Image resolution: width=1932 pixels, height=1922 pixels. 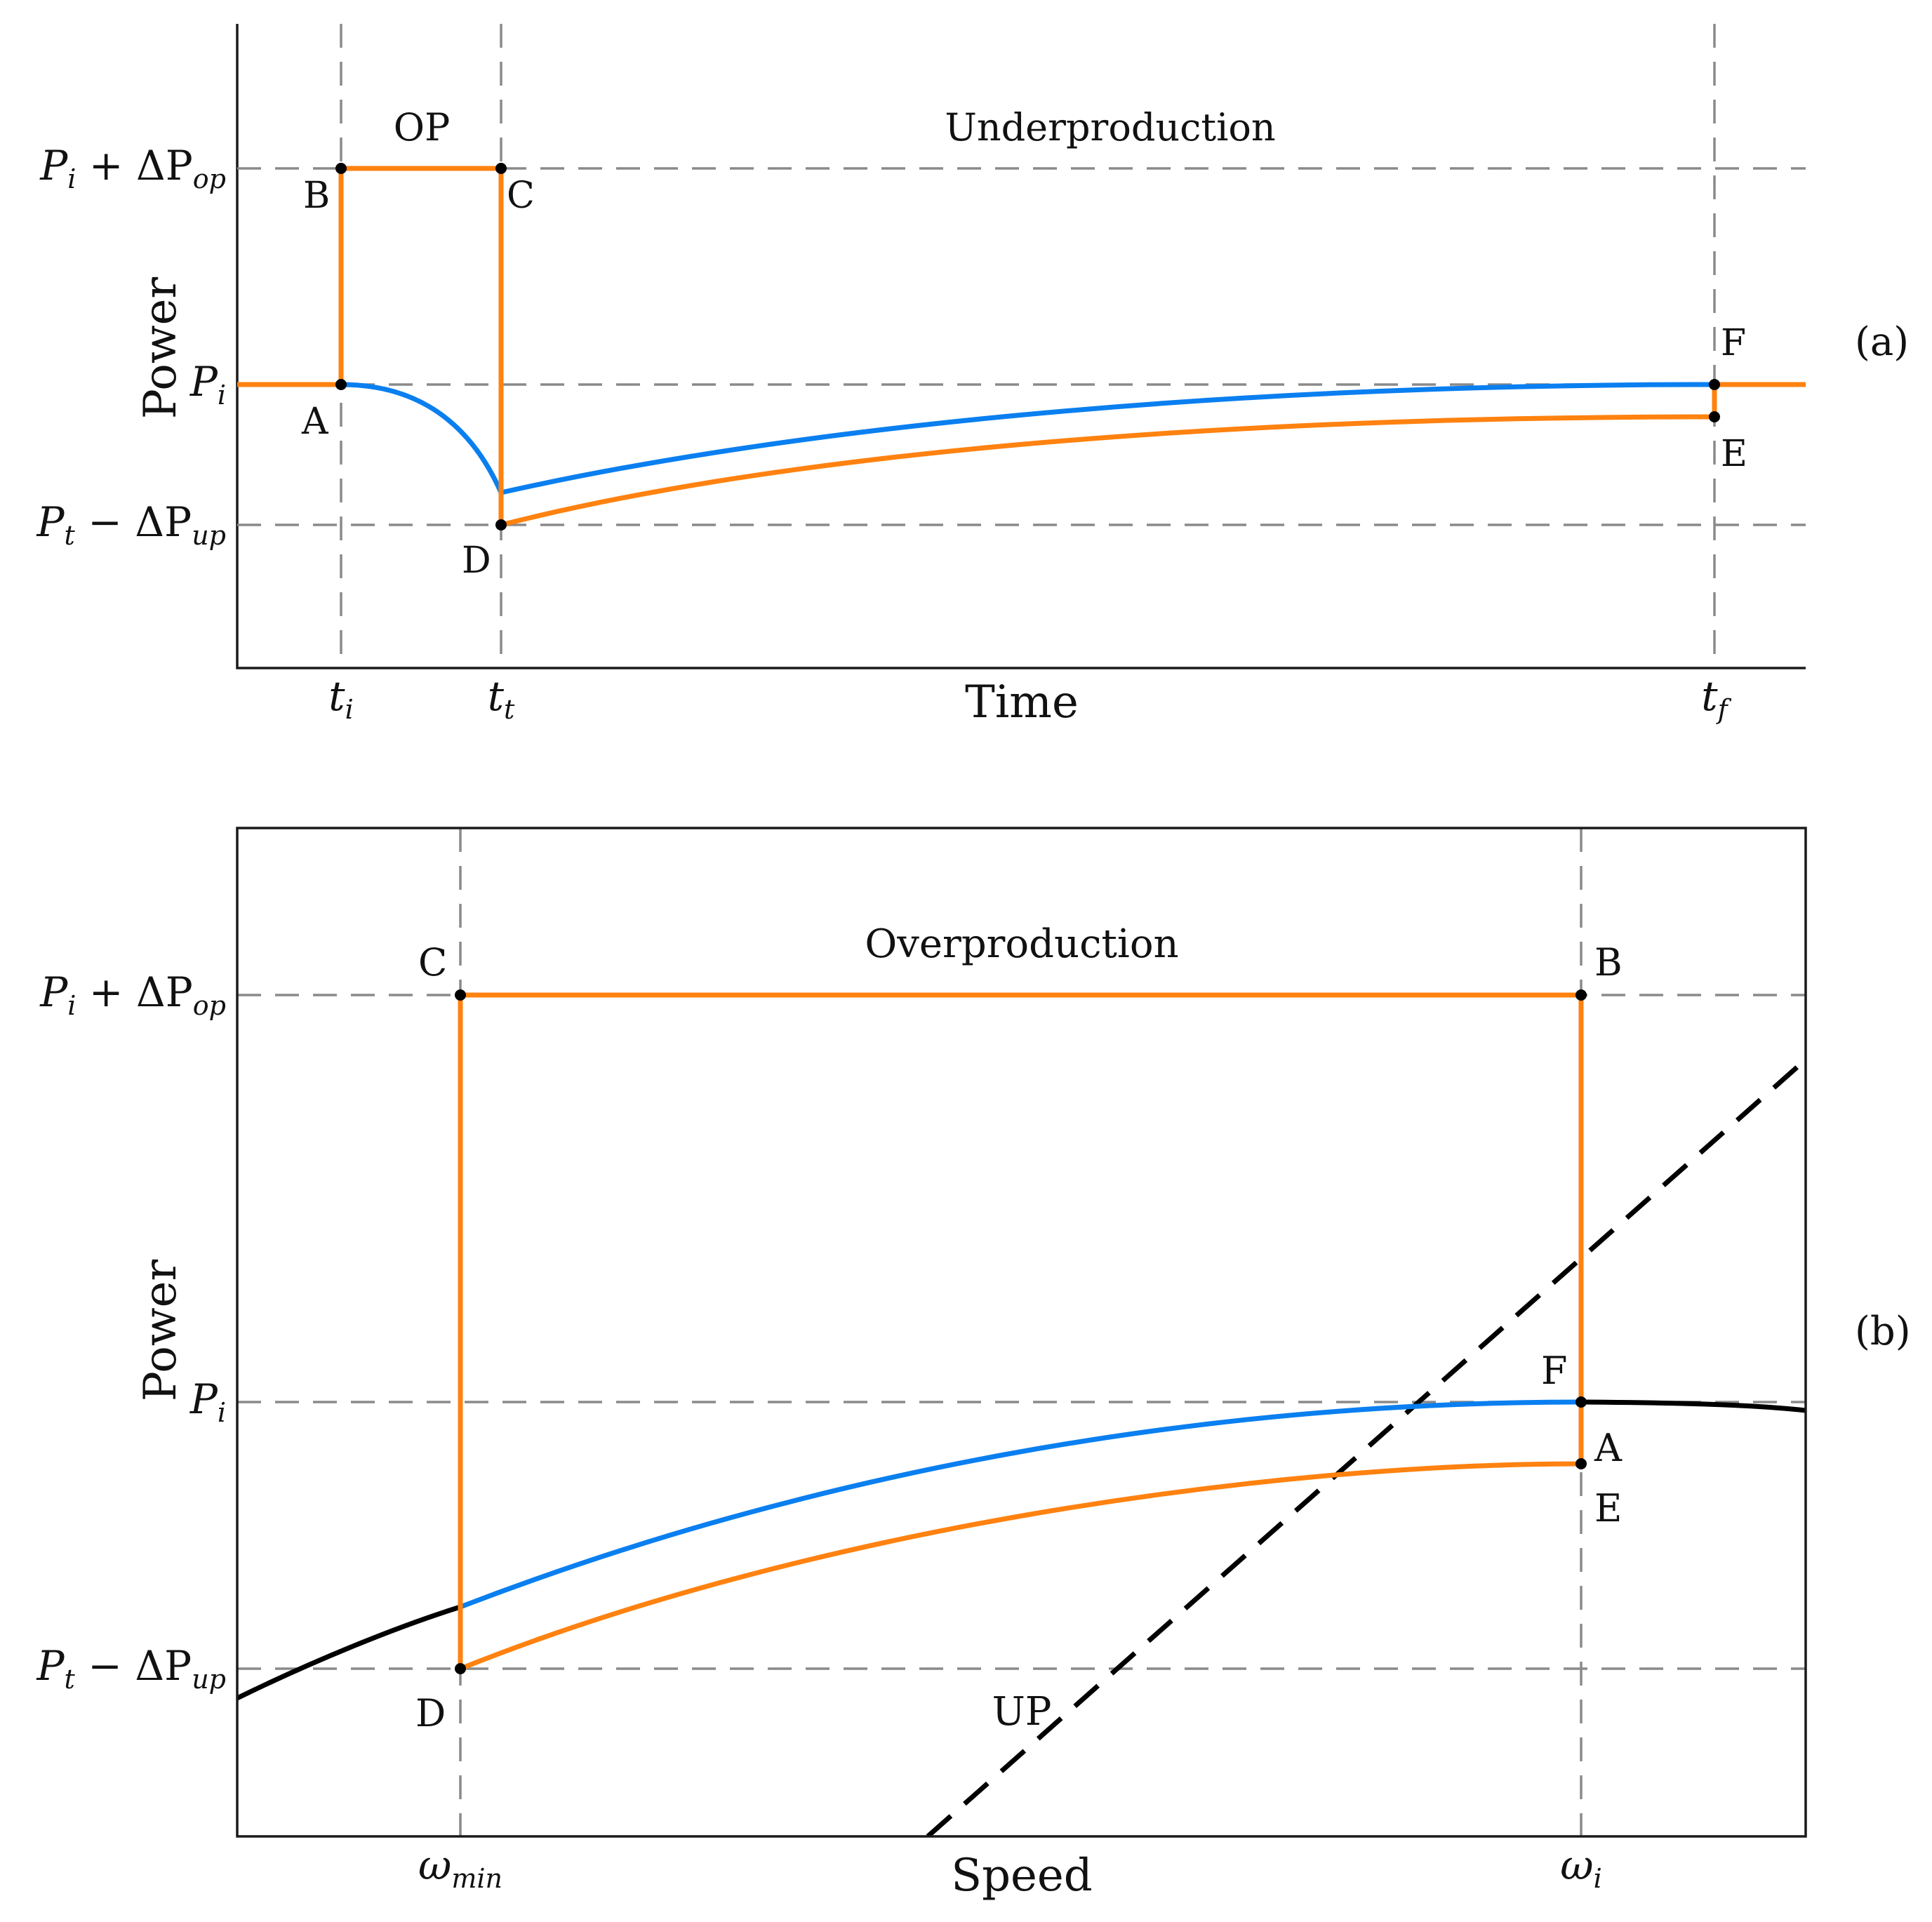 I want to click on panel-a-ytick-upper: Pi + ΔPop, so click(x=132, y=168).